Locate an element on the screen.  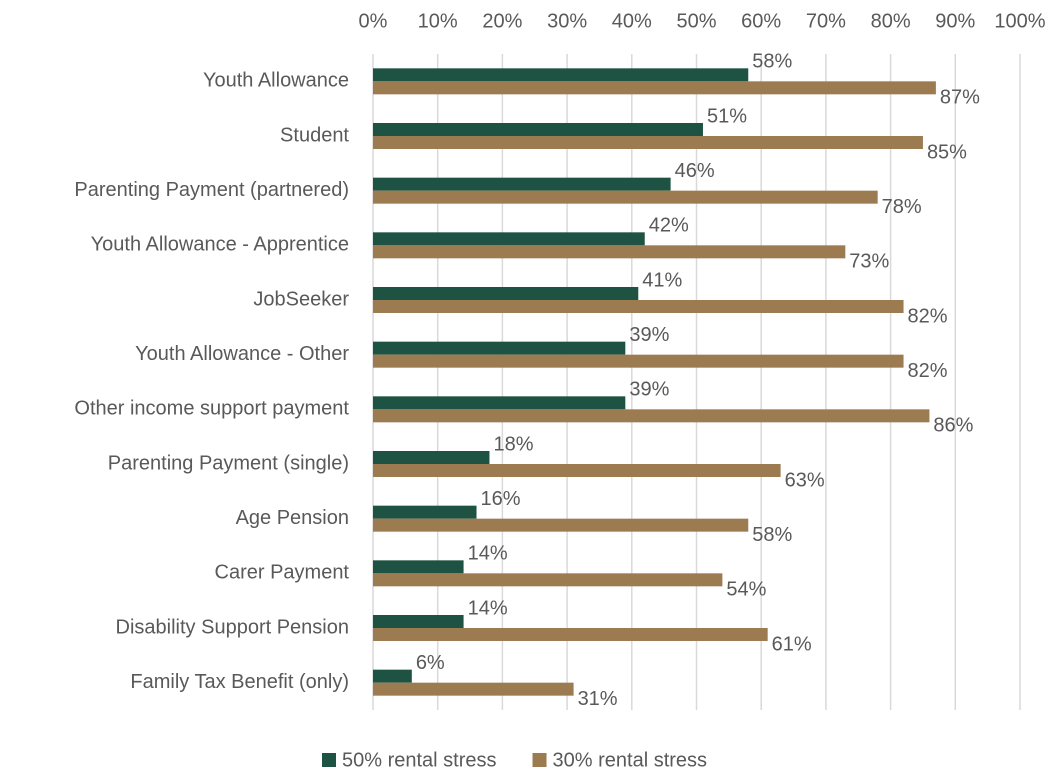
legend-label: 30% rental stress is located at coordinates (630, 760).